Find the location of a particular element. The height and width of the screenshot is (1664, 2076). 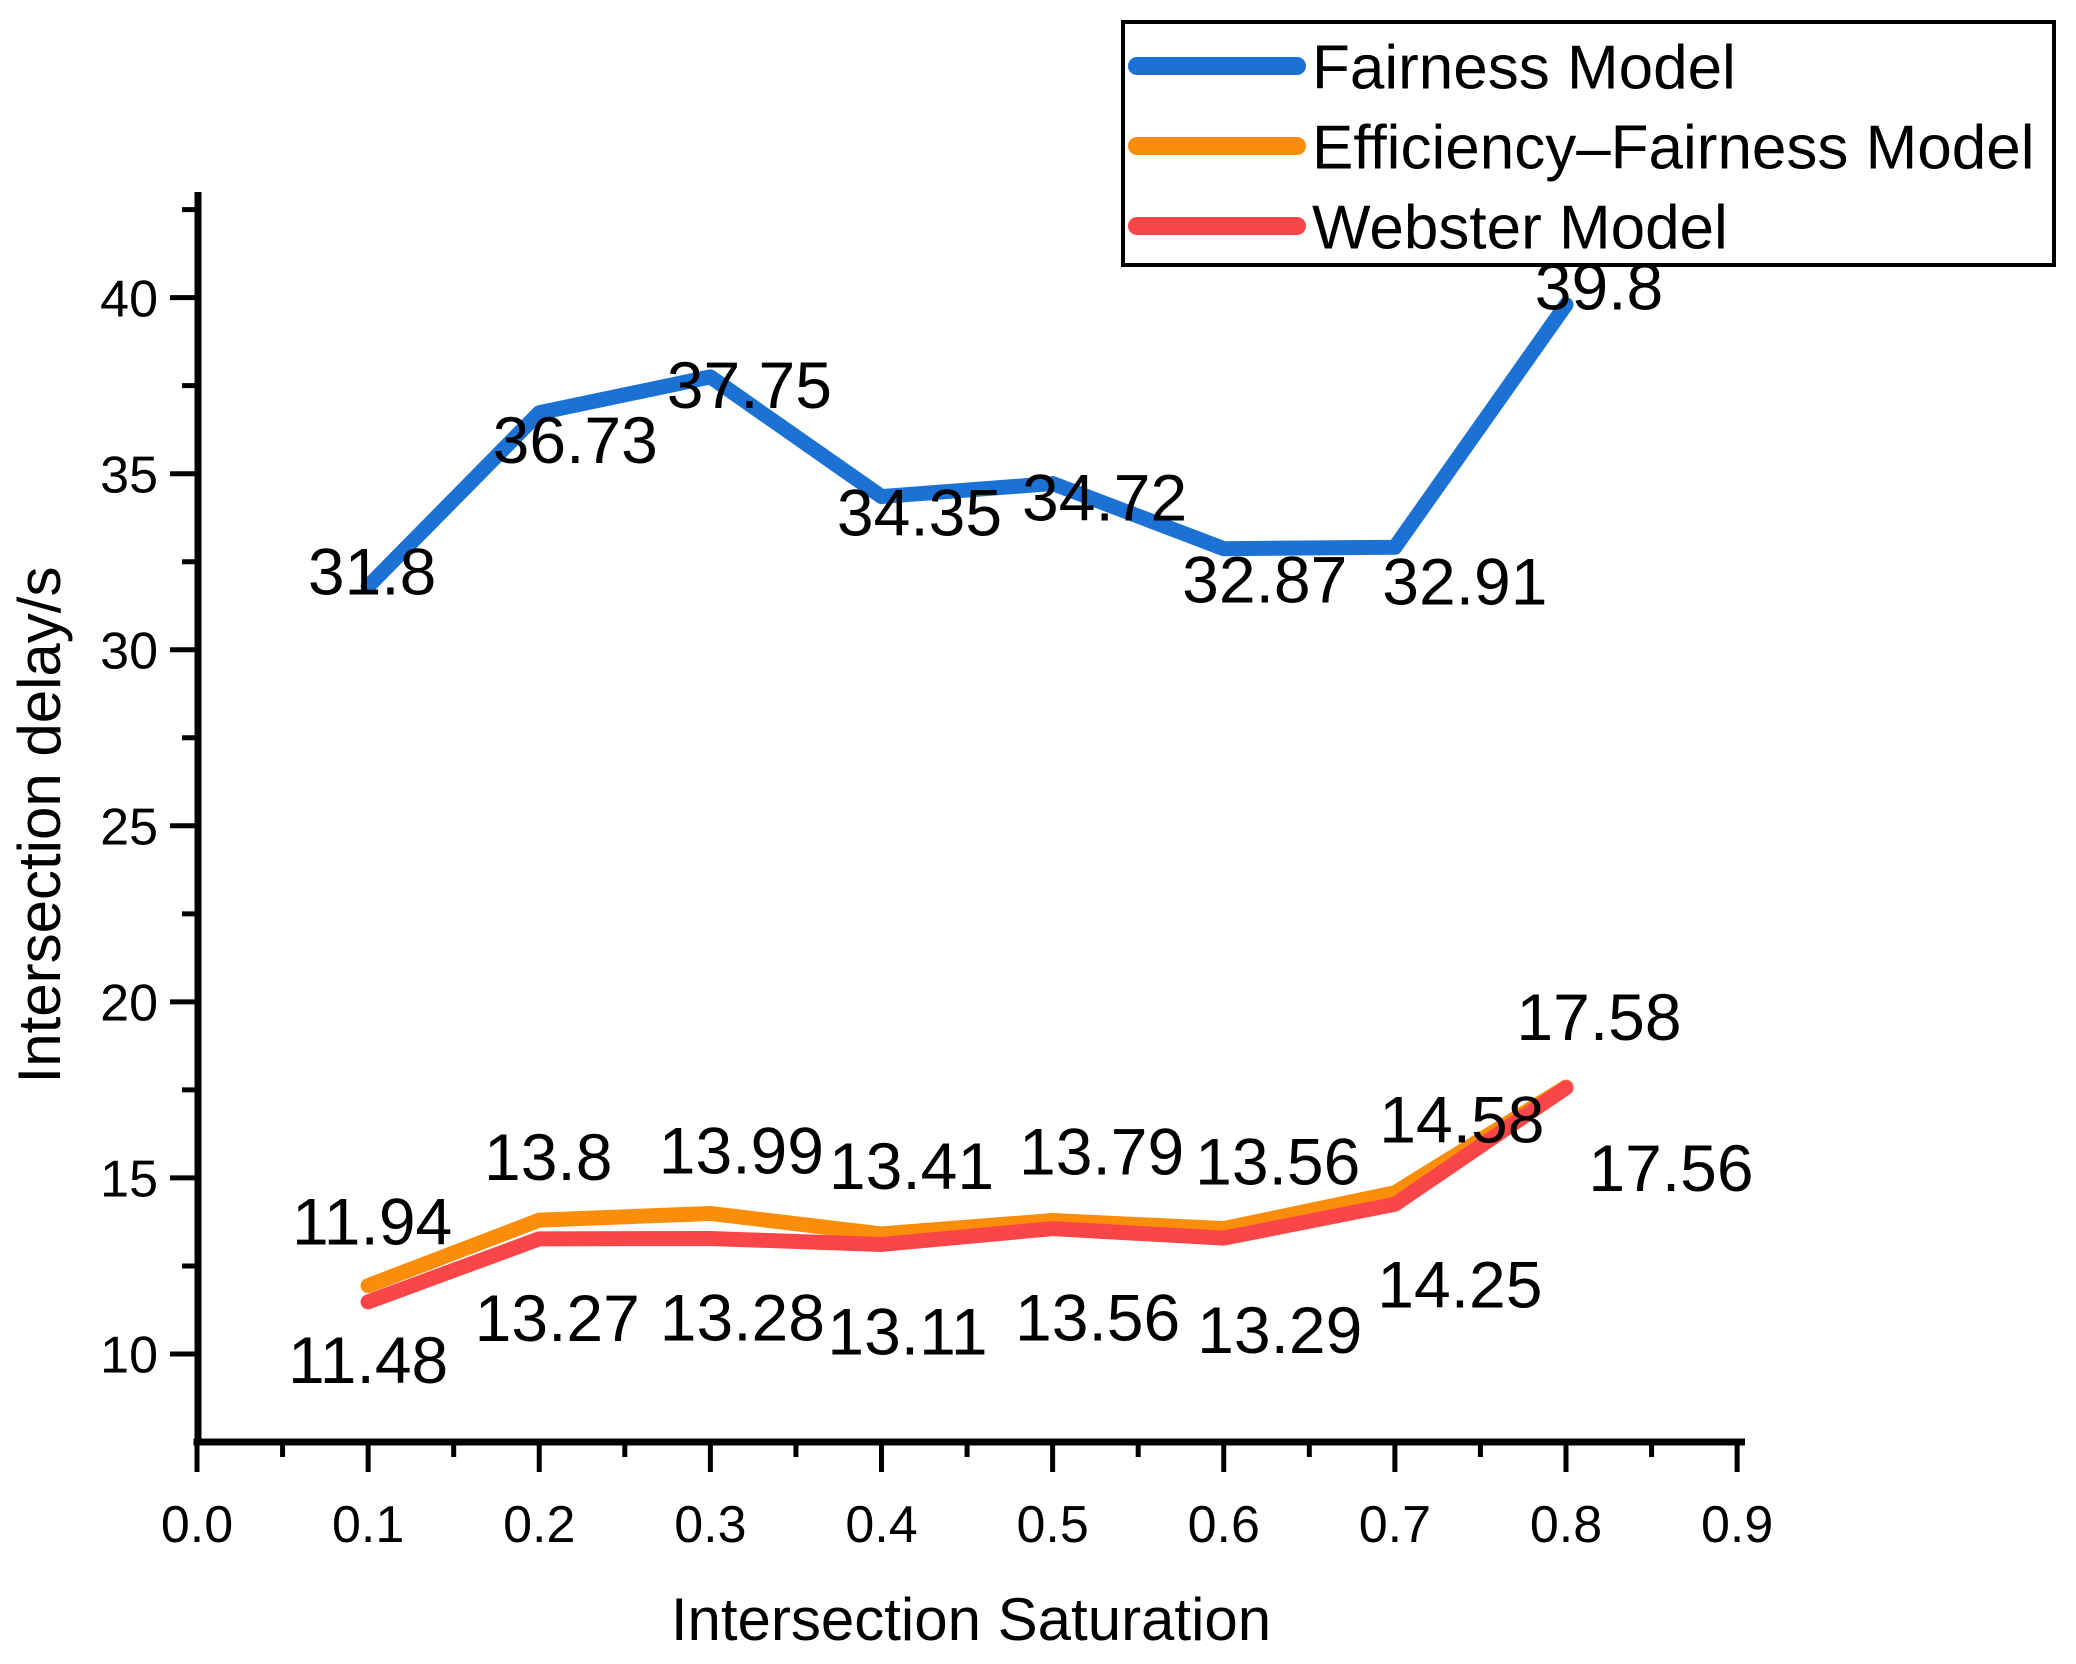

x-tick-label: 0.9 is located at coordinates (1737, 1525).